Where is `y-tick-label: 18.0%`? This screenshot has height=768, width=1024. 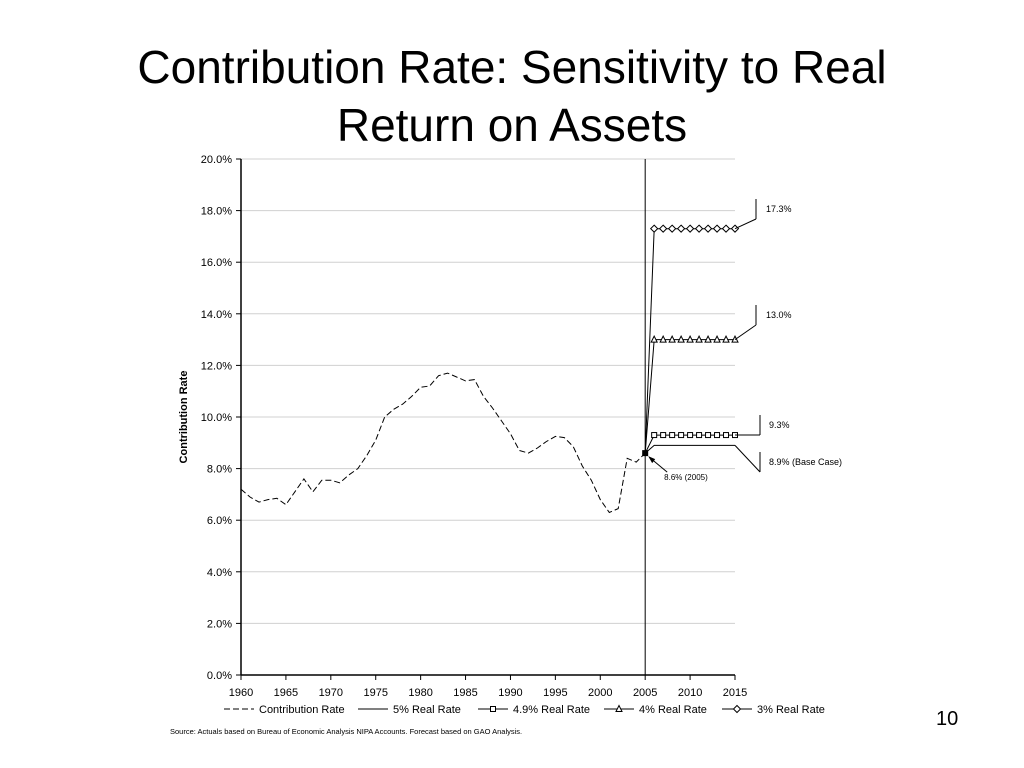
y-tick-label: 18.0% is located at coordinates (216, 212).